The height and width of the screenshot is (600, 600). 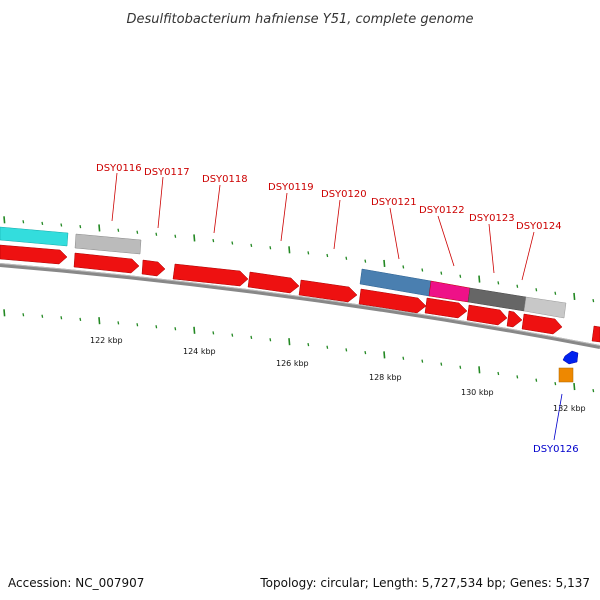 I want to click on gene-label-dsy0118: DSY0118, so click(x=225, y=179).